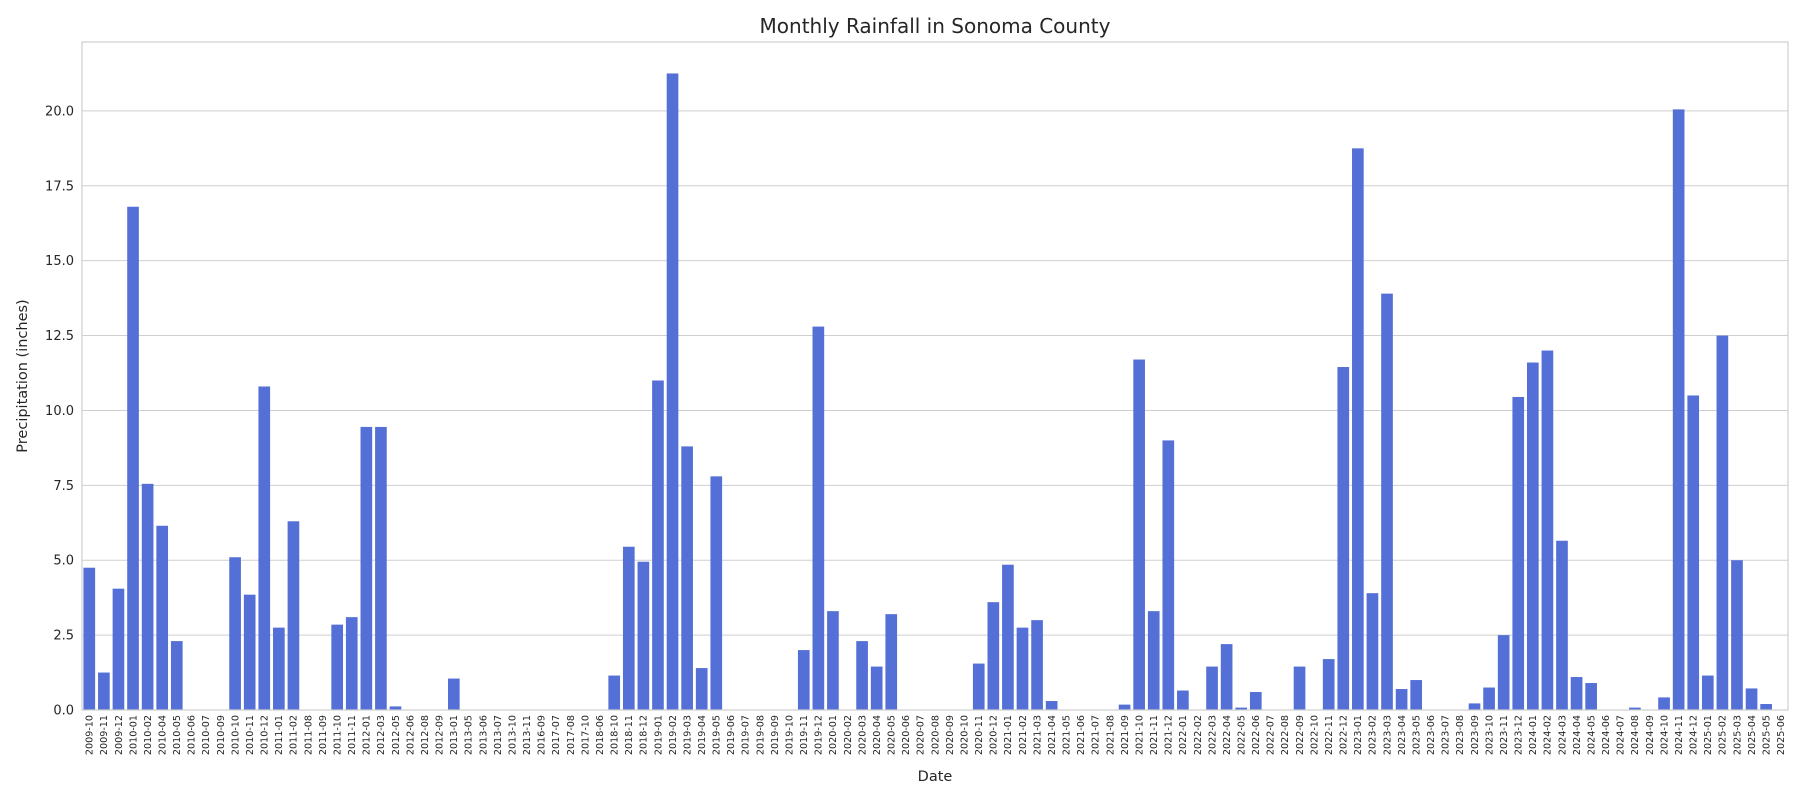  Describe the element at coordinates (119, 735) in the screenshot. I see `x-tick-label: 2009-12` at that location.